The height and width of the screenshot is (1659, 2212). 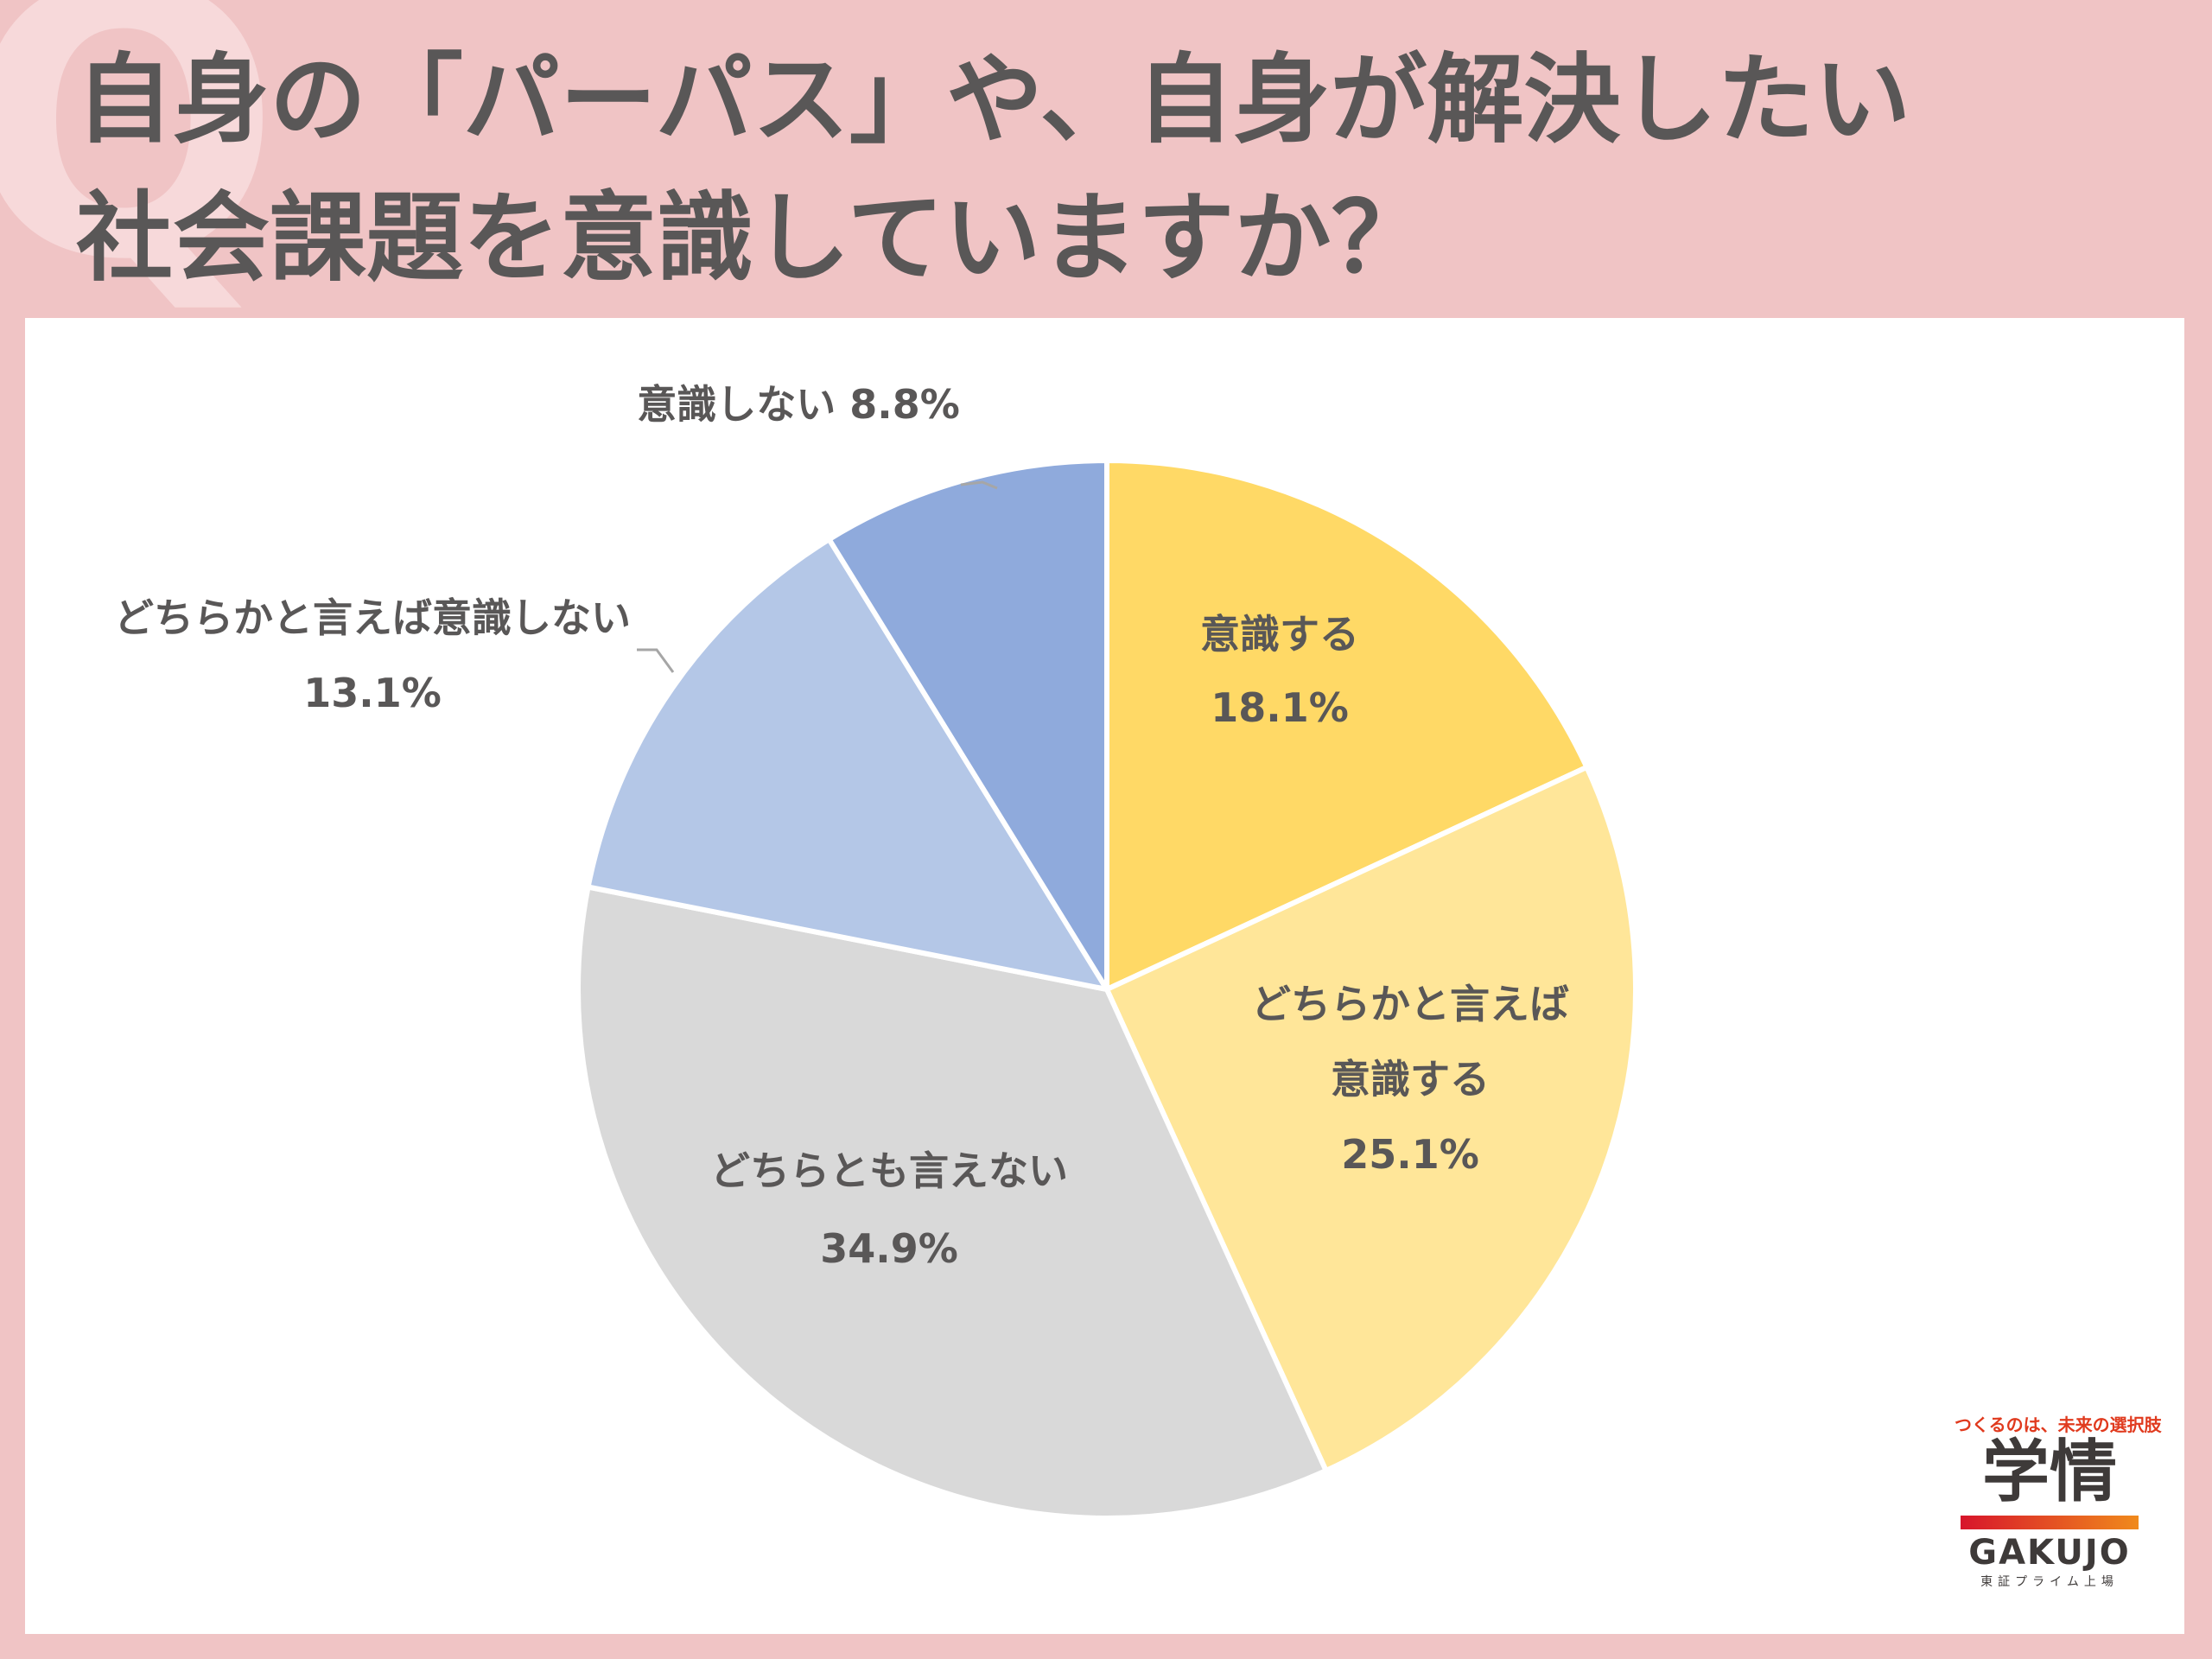 I want to click on logo-brand: GAKUJO, so click(x=2049, y=1552).